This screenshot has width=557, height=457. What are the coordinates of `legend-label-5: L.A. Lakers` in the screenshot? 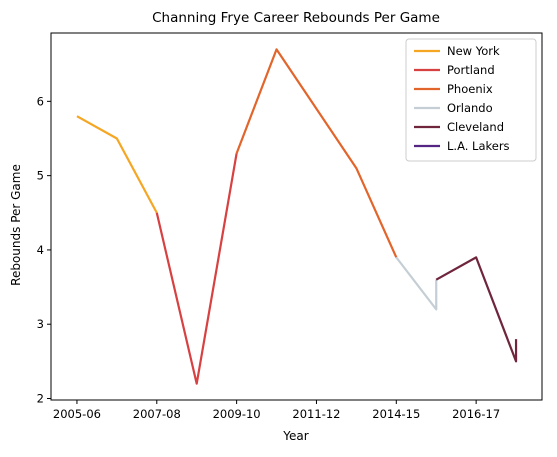 It's located at (478, 146).